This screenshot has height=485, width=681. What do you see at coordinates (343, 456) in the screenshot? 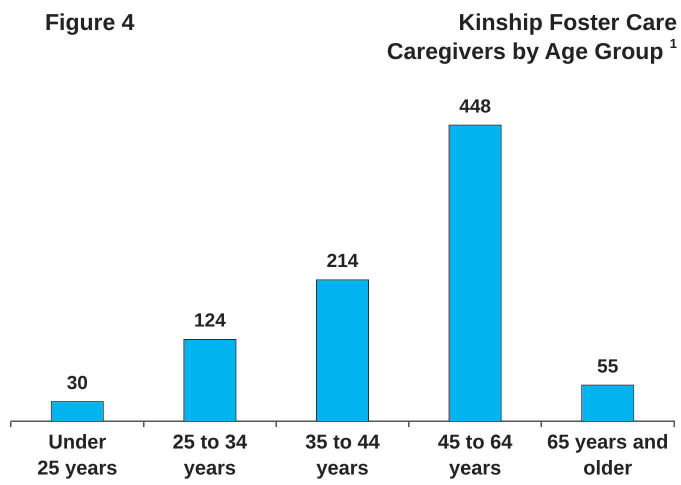
I see `x-tick-label: 35 to 44 years` at bounding box center [343, 456].